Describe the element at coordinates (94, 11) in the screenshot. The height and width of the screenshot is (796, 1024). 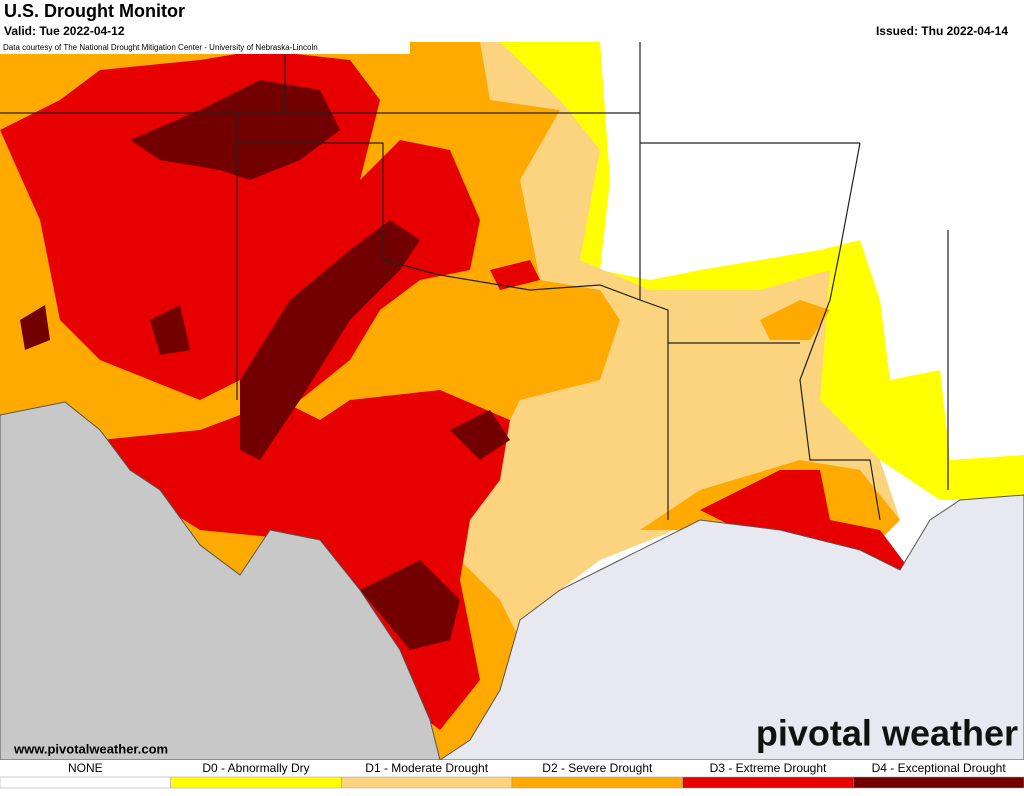
I see `title: U.S. Drought Monitor` at that location.